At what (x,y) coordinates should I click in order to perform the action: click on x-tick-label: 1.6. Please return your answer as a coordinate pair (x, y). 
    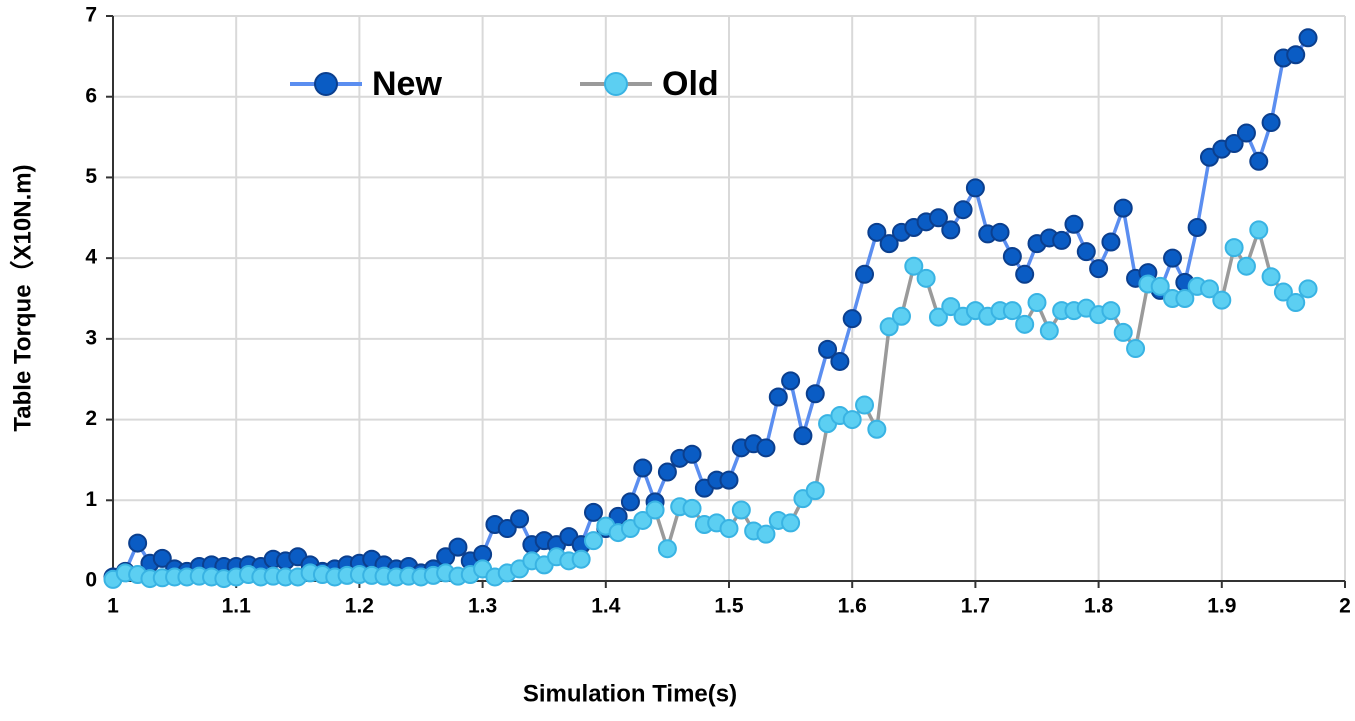
    Looking at the image, I should click on (852, 606).